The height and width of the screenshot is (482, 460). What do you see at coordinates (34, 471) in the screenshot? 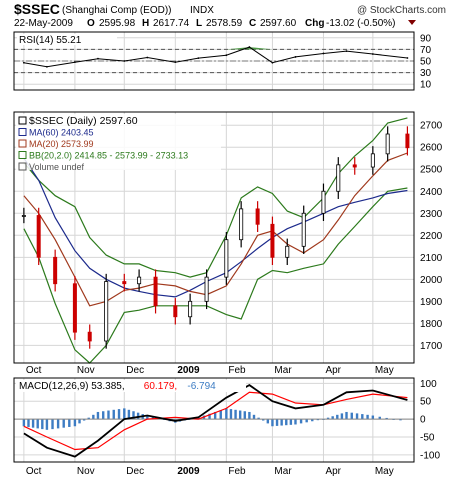
I see `date-tick-label: Oct` at bounding box center [34, 471].